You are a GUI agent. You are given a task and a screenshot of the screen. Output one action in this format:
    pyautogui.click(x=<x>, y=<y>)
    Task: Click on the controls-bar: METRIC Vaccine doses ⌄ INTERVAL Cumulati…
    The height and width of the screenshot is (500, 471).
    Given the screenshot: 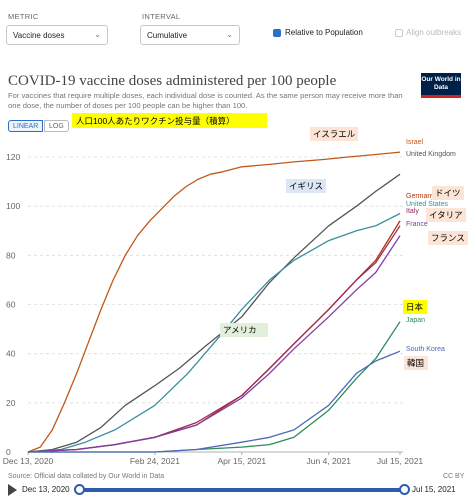 What is the action you would take?
    pyautogui.click(x=235, y=28)
    